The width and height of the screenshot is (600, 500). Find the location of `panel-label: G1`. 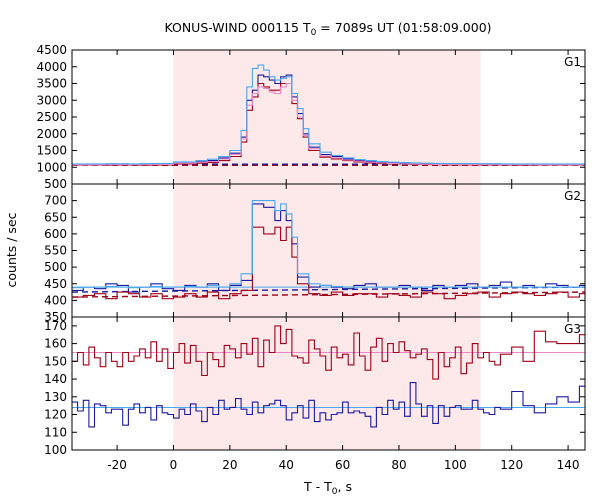

panel-label: G1 is located at coordinates (572, 62).